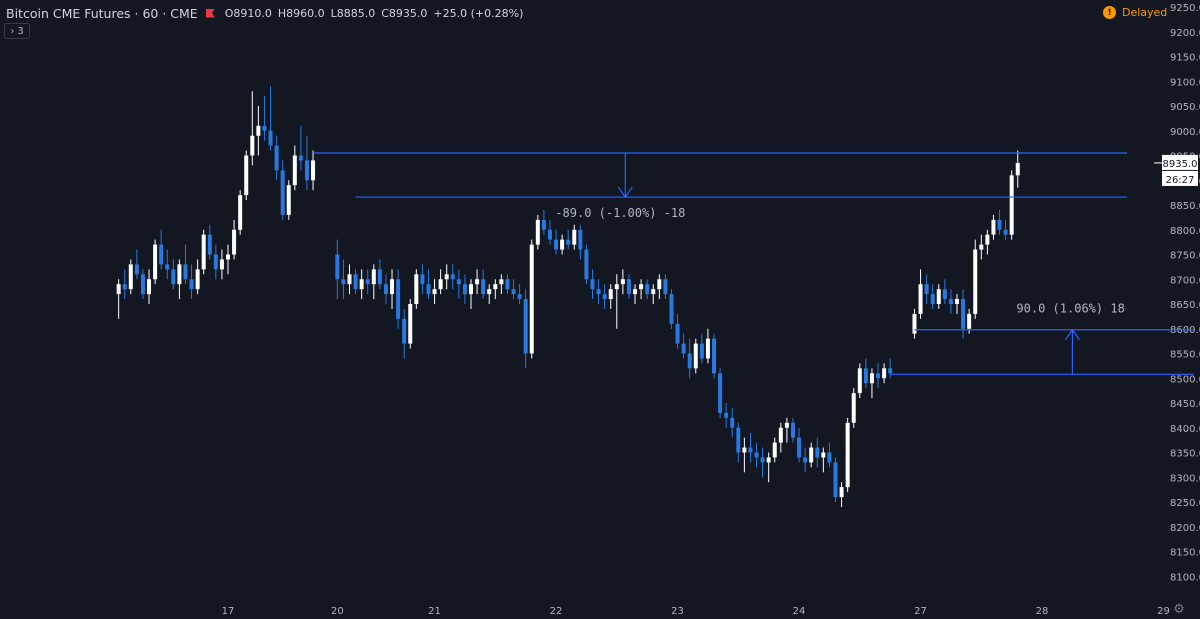 The image size is (1200, 619). Describe the element at coordinates (1185, 478) in the screenshot. I see `y-tick-label: 8300.0` at that location.